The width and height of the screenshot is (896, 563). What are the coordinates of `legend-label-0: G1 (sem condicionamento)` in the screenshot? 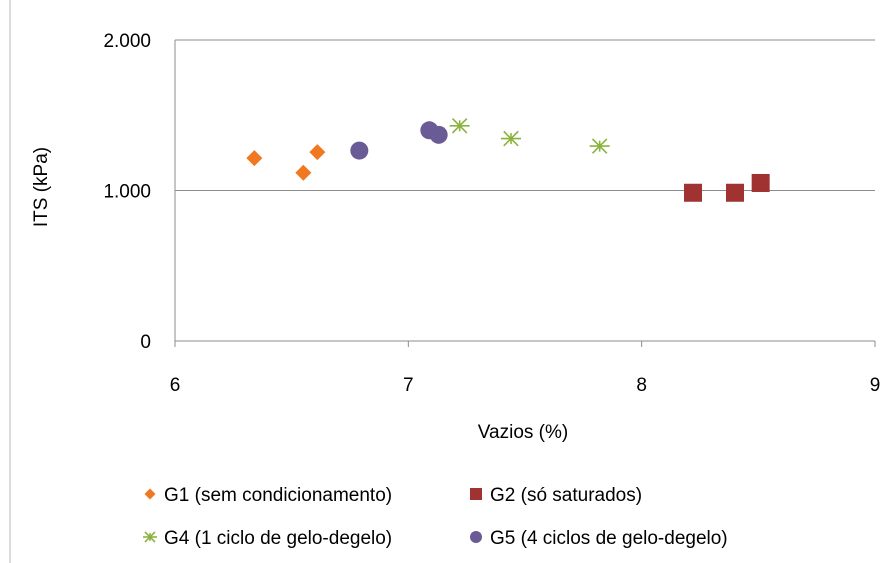 It's located at (278, 495).